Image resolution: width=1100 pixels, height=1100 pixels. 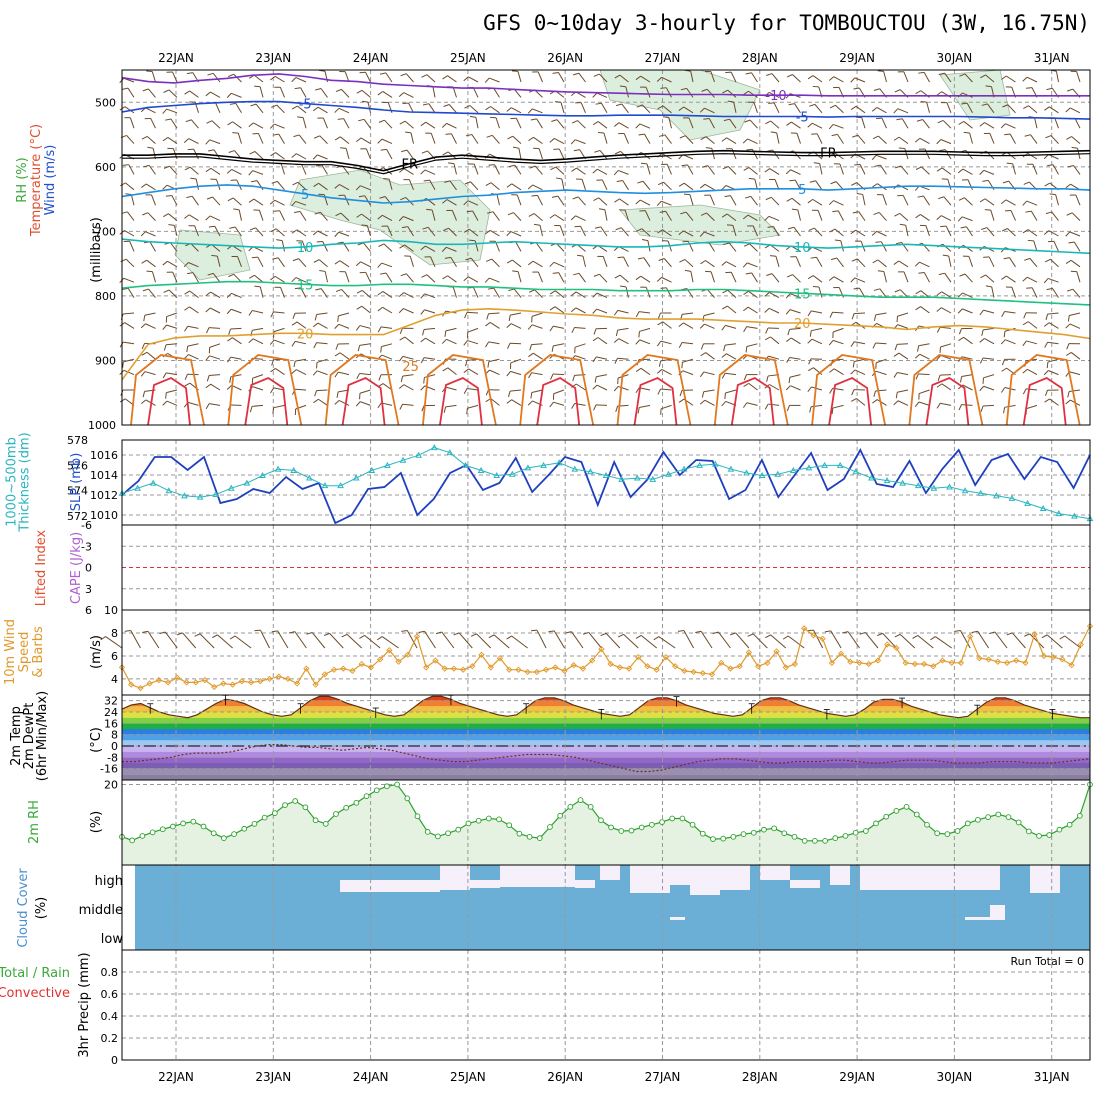 I want to click on isotherm-25-pulse, so click(x=946, y=390).